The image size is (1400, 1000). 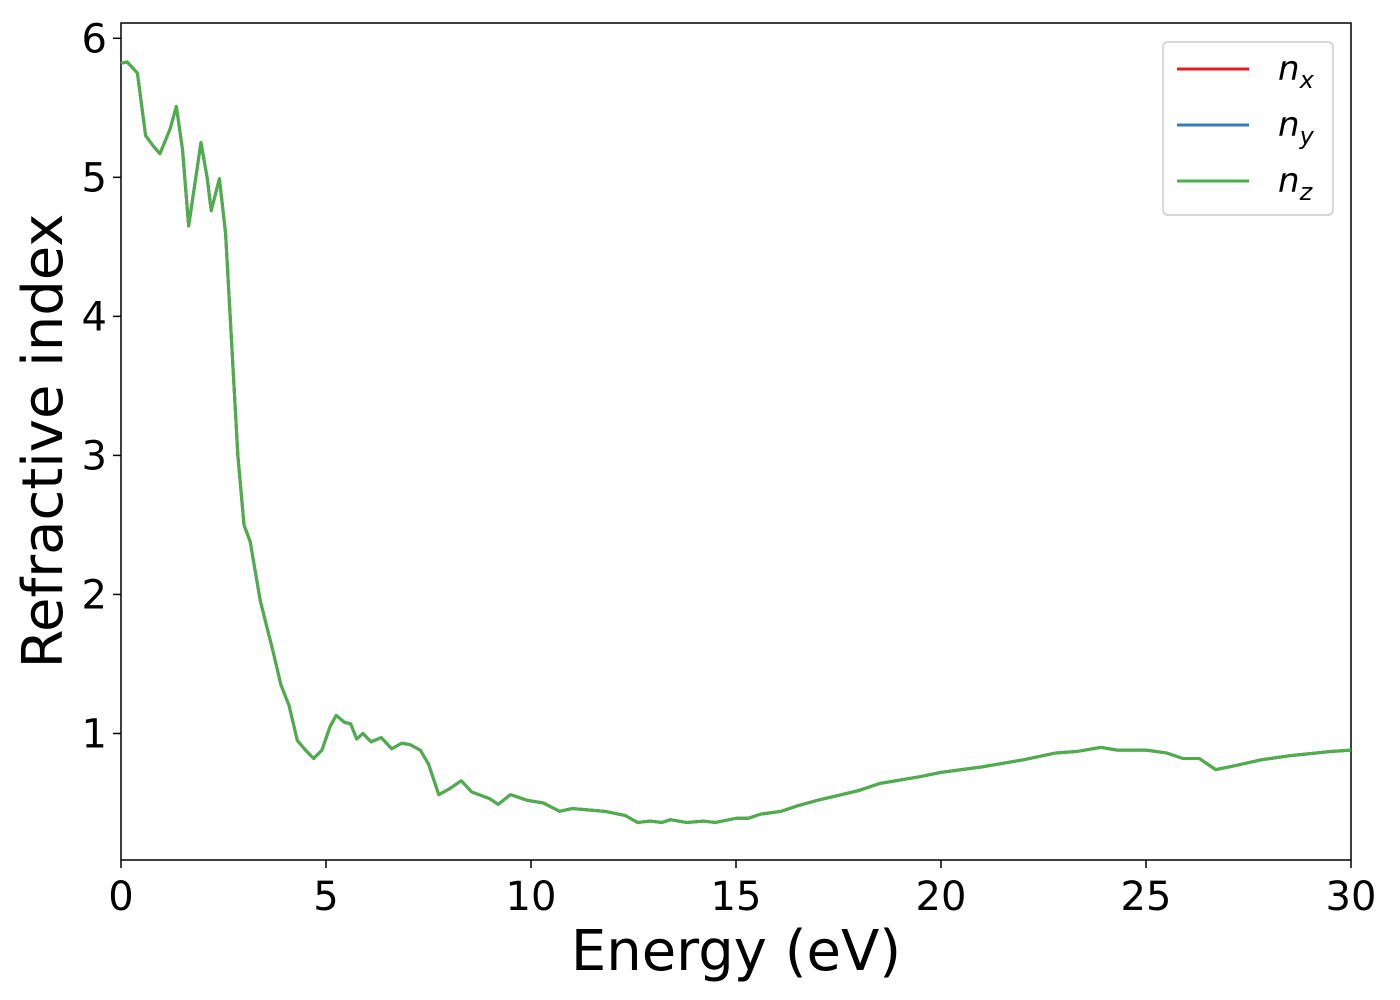 I want to click on legend-label: nz, so click(x=1296, y=183).